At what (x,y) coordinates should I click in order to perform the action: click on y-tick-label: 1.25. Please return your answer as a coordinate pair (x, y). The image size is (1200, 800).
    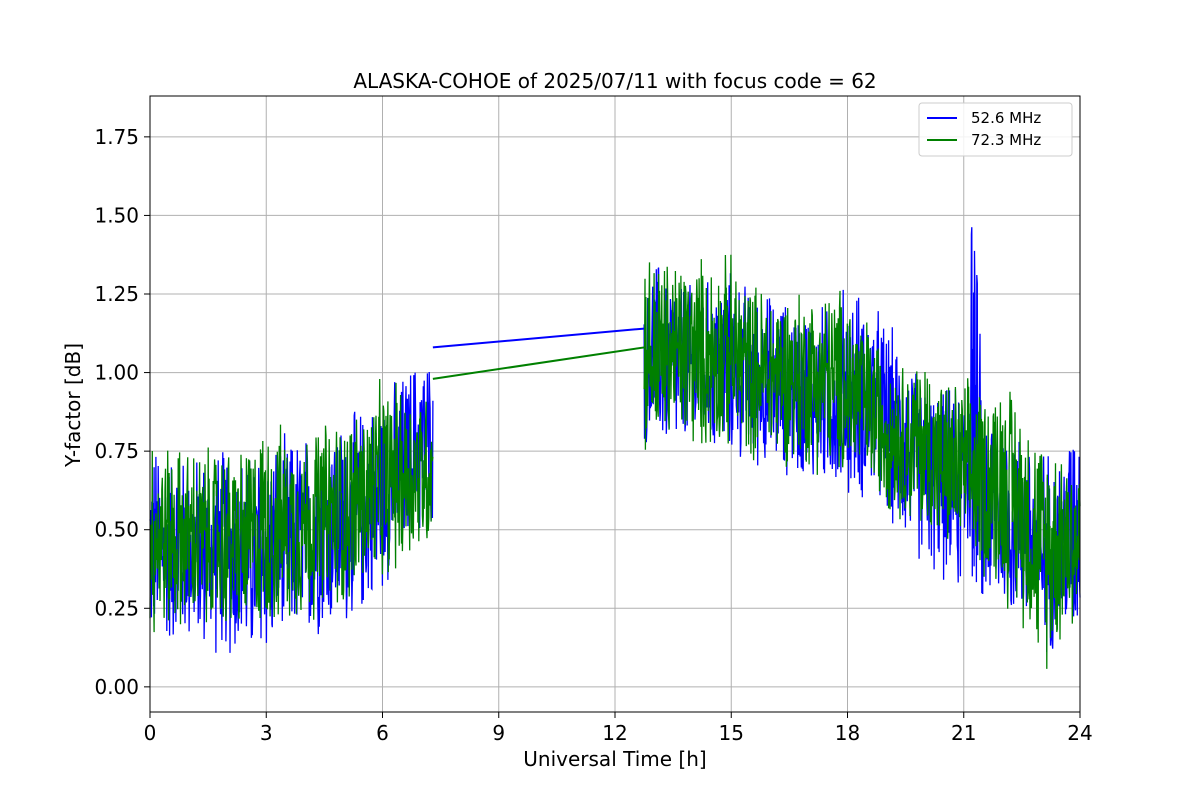
    Looking at the image, I should click on (116, 294).